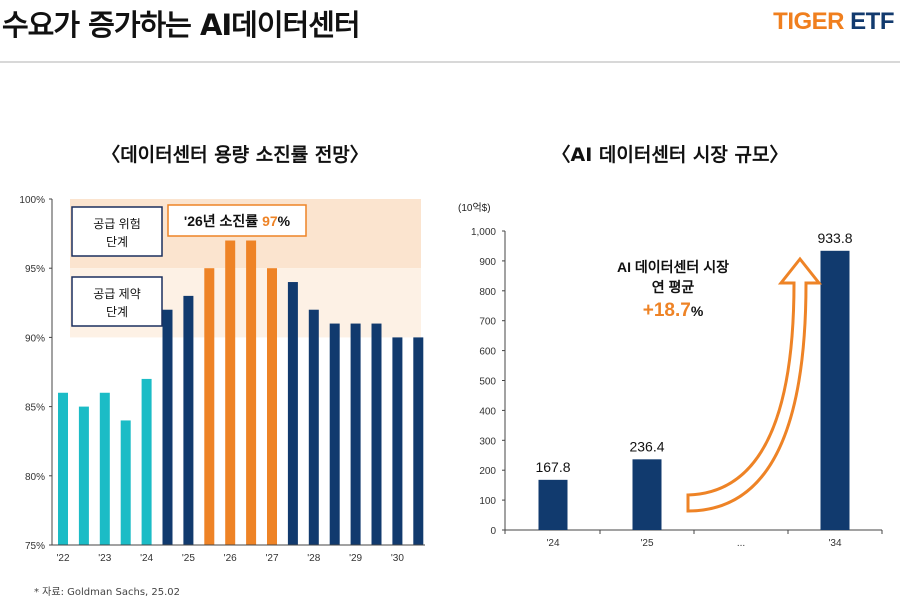  I want to click on source-note: * 자료: Goldman Sachs, 25.02, so click(107, 592).